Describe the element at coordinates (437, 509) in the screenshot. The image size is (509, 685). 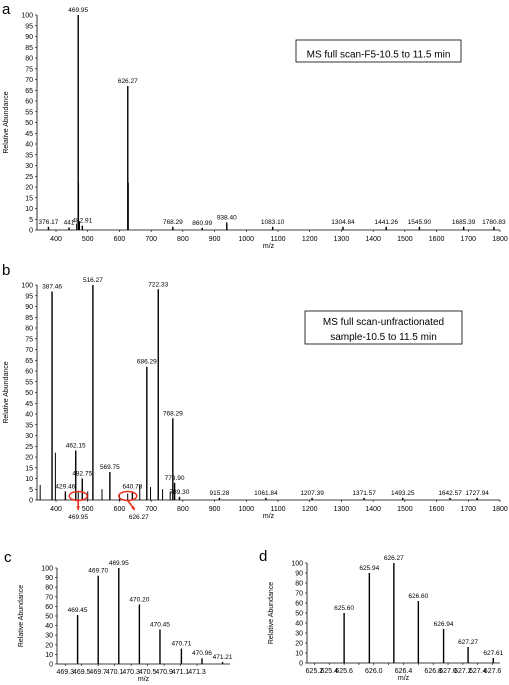
I see `x-tick-label: 1600` at that location.